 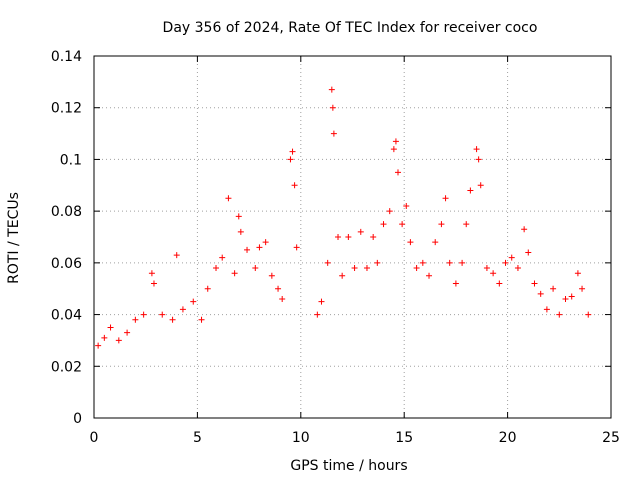 I want to click on y-tick-label: 0.1, so click(x=71, y=160).